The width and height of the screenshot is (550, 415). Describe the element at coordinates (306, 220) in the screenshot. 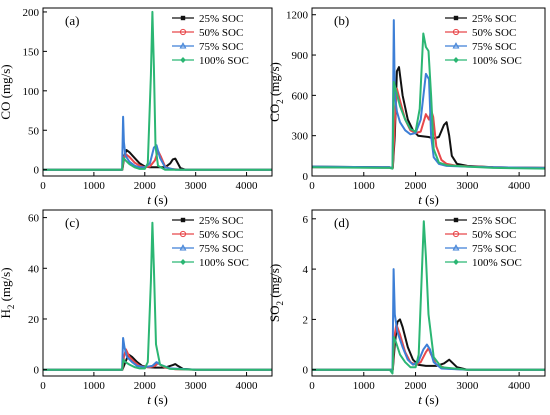

I see `y-tick-label: 6` at that location.